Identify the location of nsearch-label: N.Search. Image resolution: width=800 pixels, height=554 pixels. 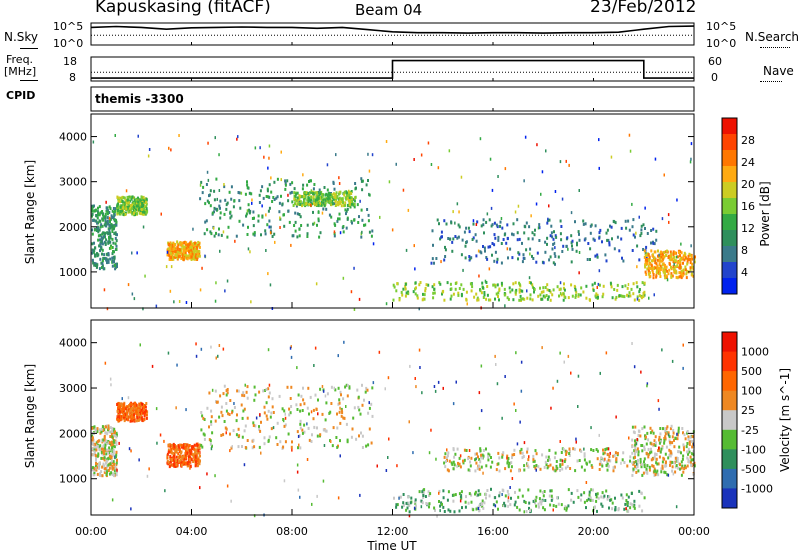
(772, 37).